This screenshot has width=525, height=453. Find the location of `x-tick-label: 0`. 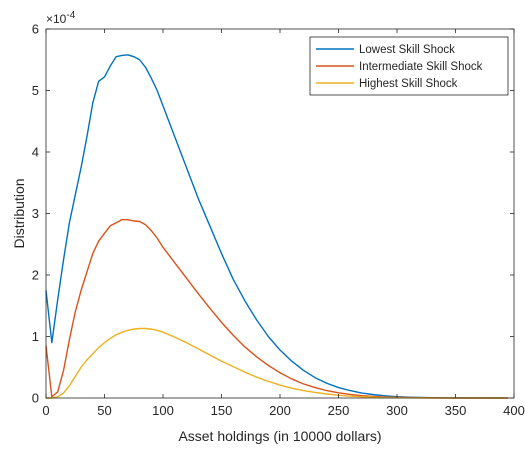

x-tick-label: 0 is located at coordinates (45, 410).